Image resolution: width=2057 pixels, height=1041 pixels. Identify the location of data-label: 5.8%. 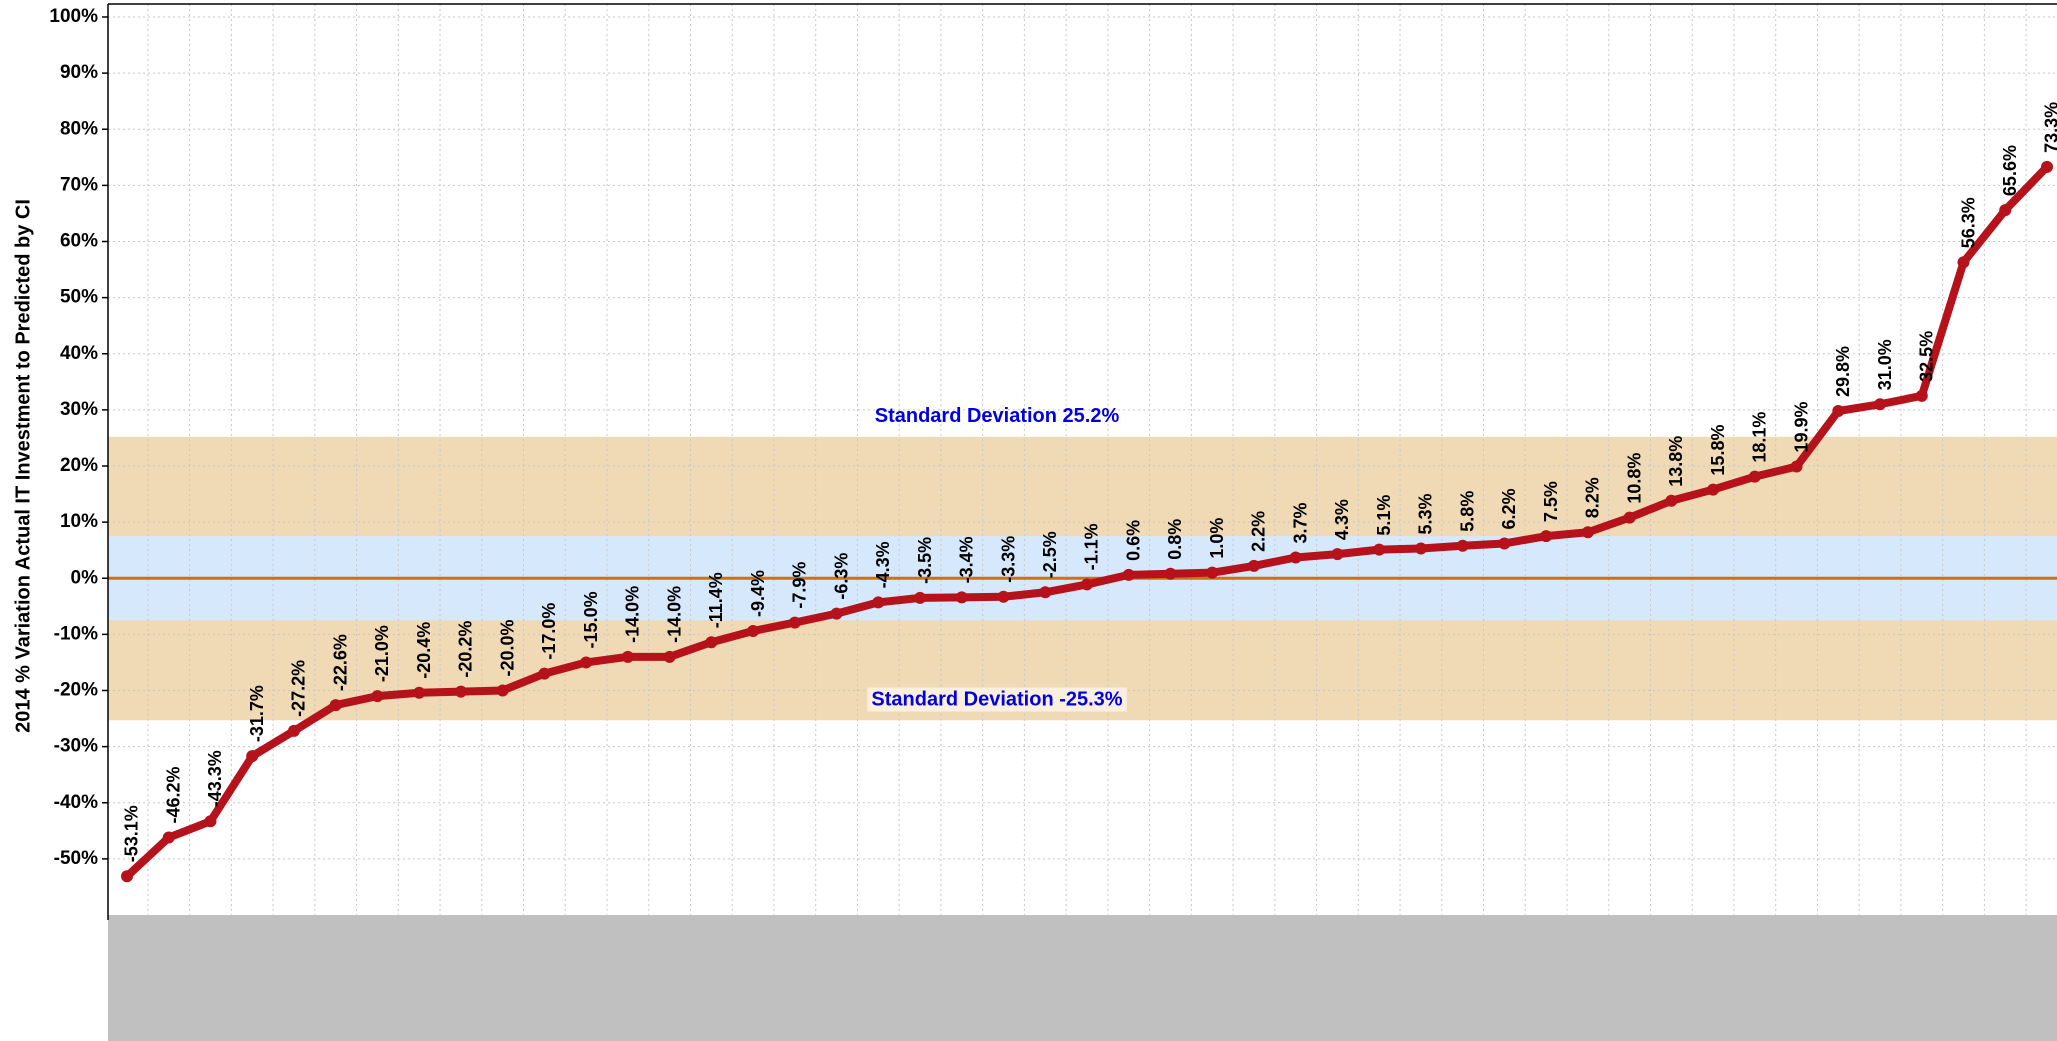
(1467, 511).